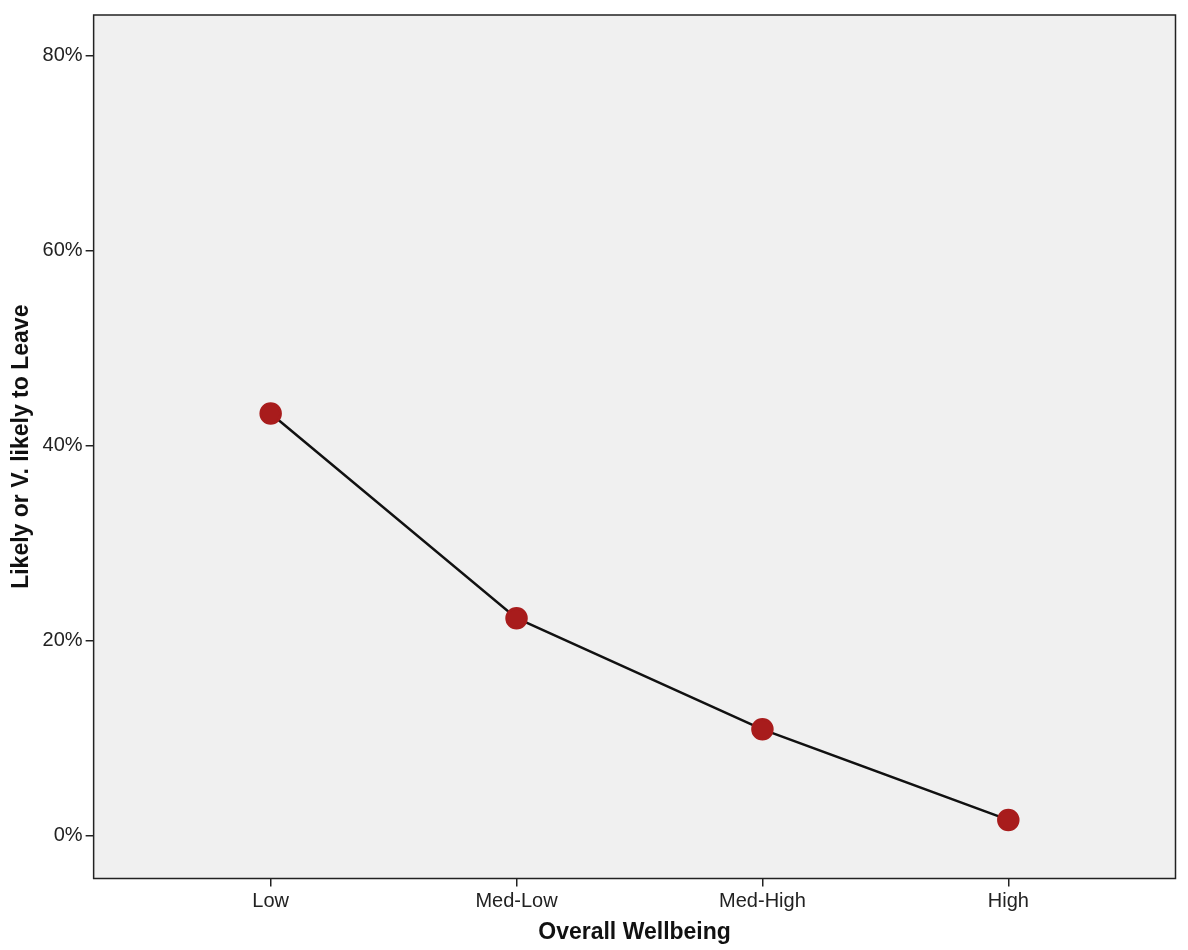 The height and width of the screenshot is (950, 1188). Describe the element at coordinates (62, 54) in the screenshot. I see `y-tick-label: 80%` at that location.